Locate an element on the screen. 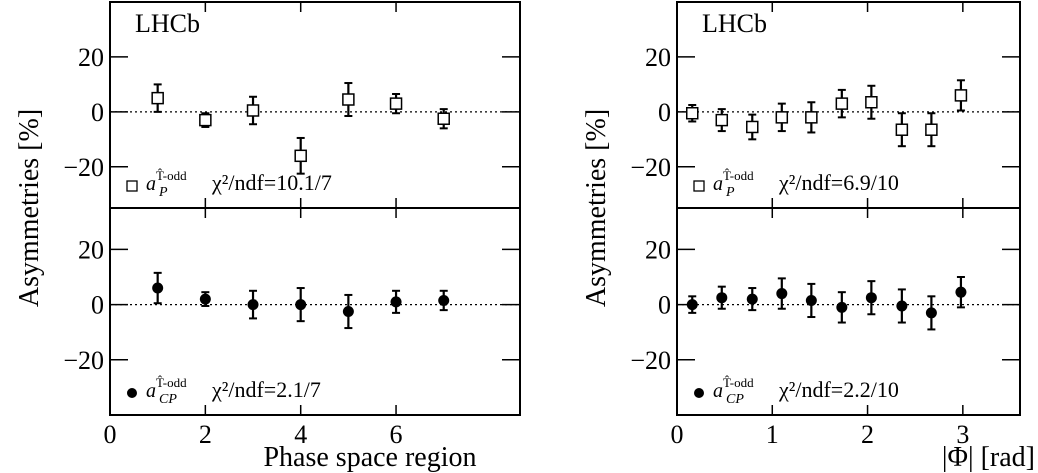 The width and height of the screenshot is (1038, 473). x-axis-title: Phase space region is located at coordinates (369, 457).